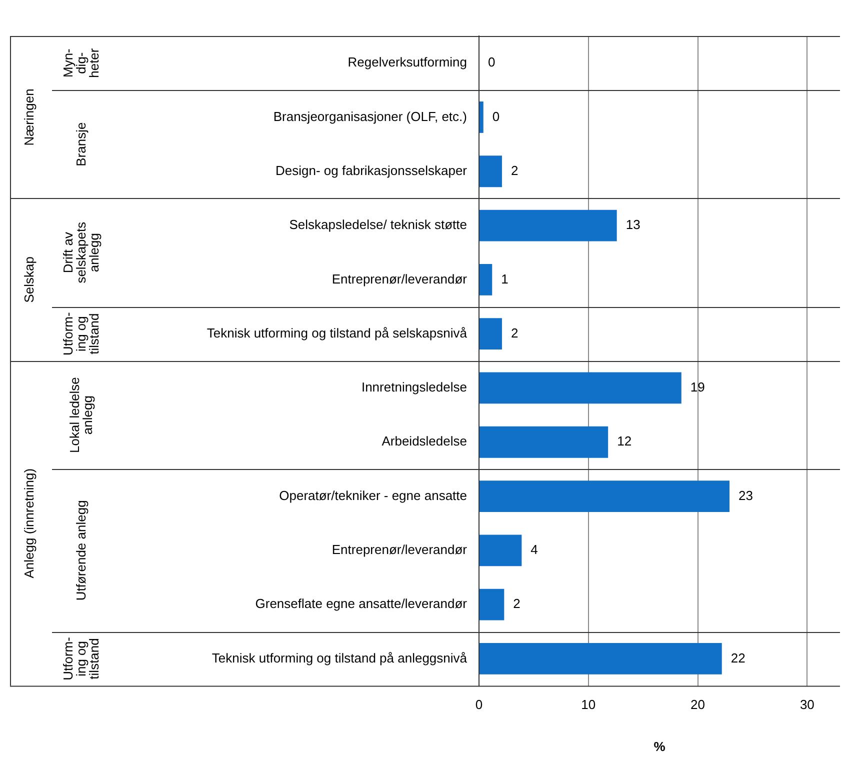 The image size is (843, 761). What do you see at coordinates (81, 144) in the screenshot?
I see `text: Bransje` at bounding box center [81, 144].